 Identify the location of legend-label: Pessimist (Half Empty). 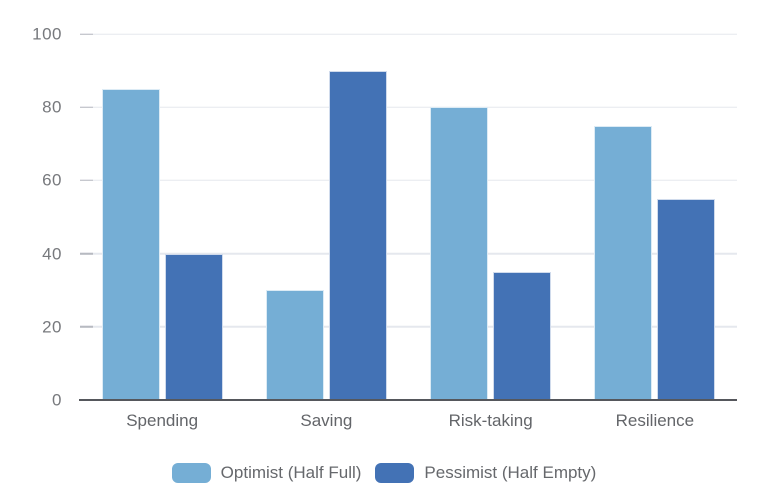
(510, 472).